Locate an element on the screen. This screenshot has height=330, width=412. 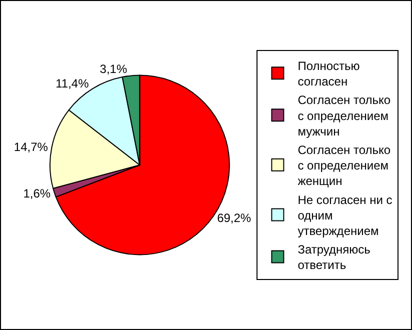
legend-label: Согласен только с определением мужчин is located at coordinates (344, 115).